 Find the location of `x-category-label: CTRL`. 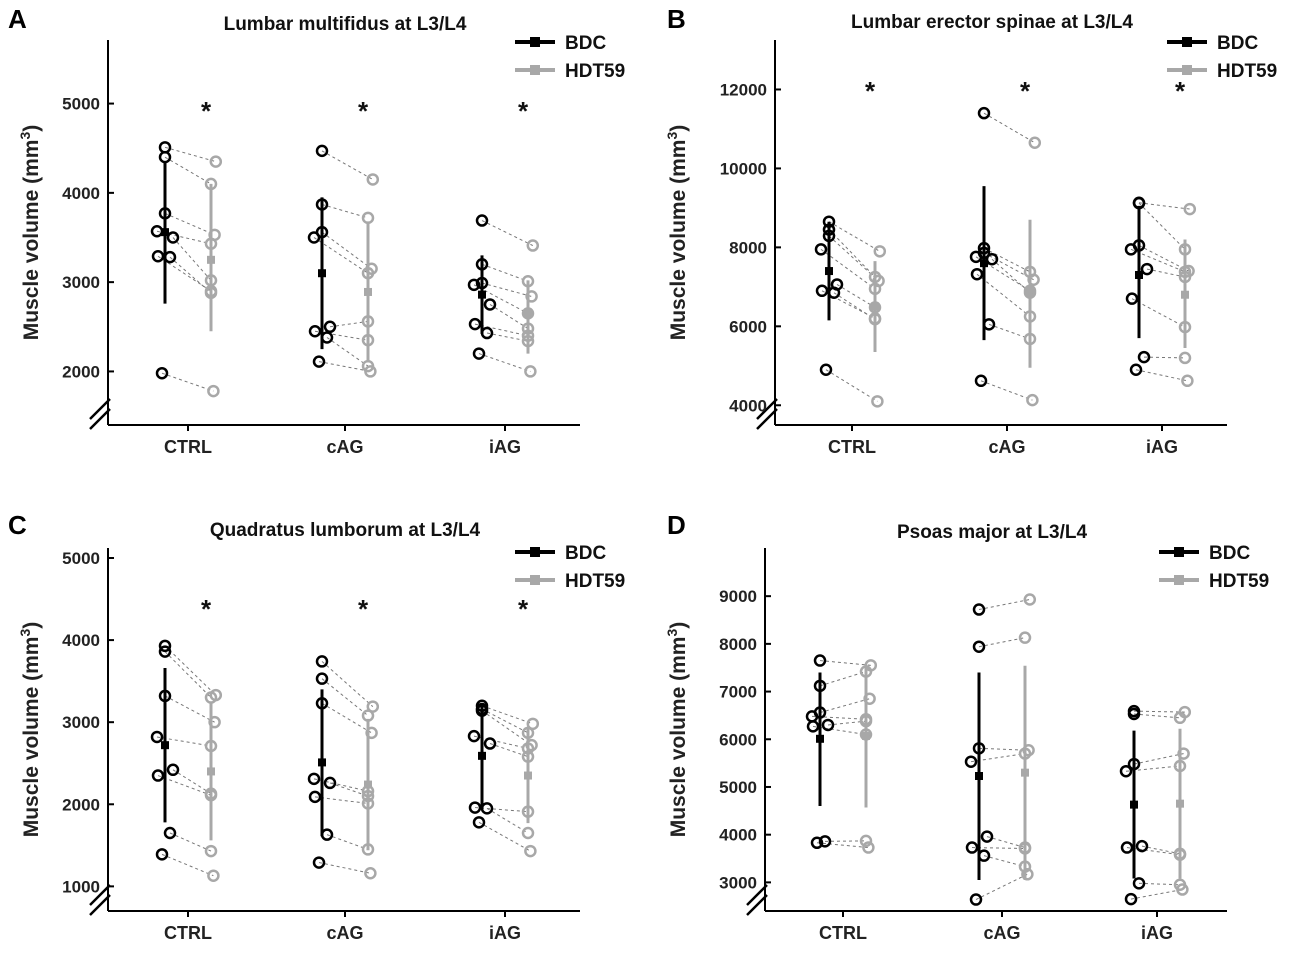

x-category-label: CTRL is located at coordinates (843, 933).